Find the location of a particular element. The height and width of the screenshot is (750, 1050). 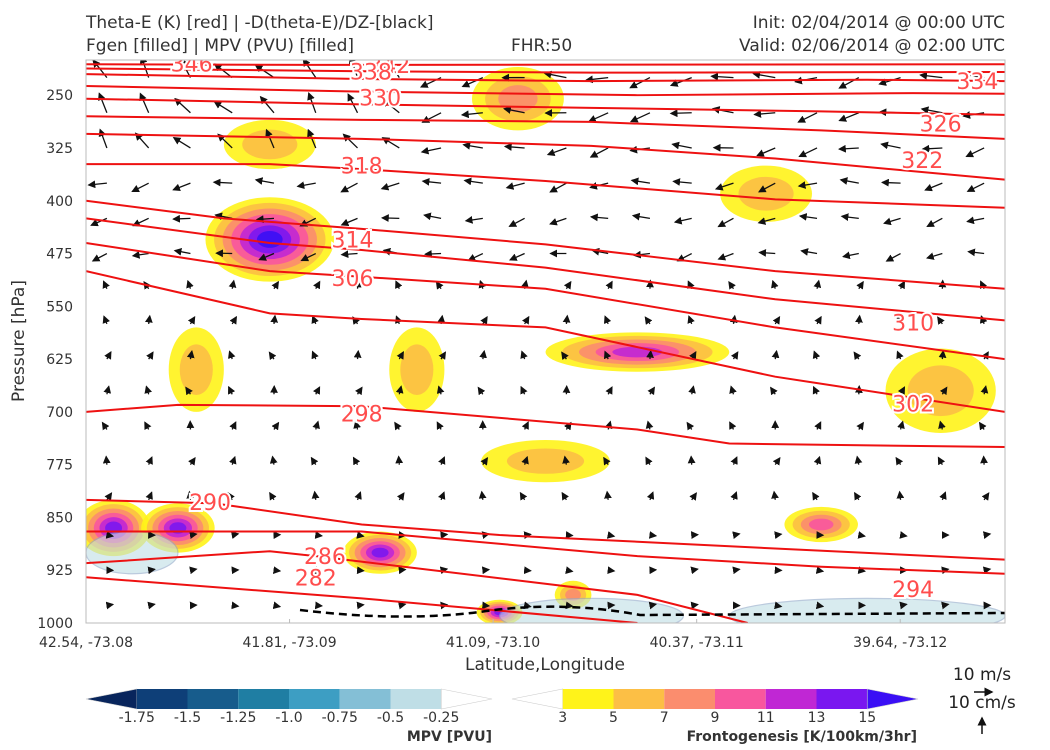

theta-e-contour-label: 310 is located at coordinates (913, 323).